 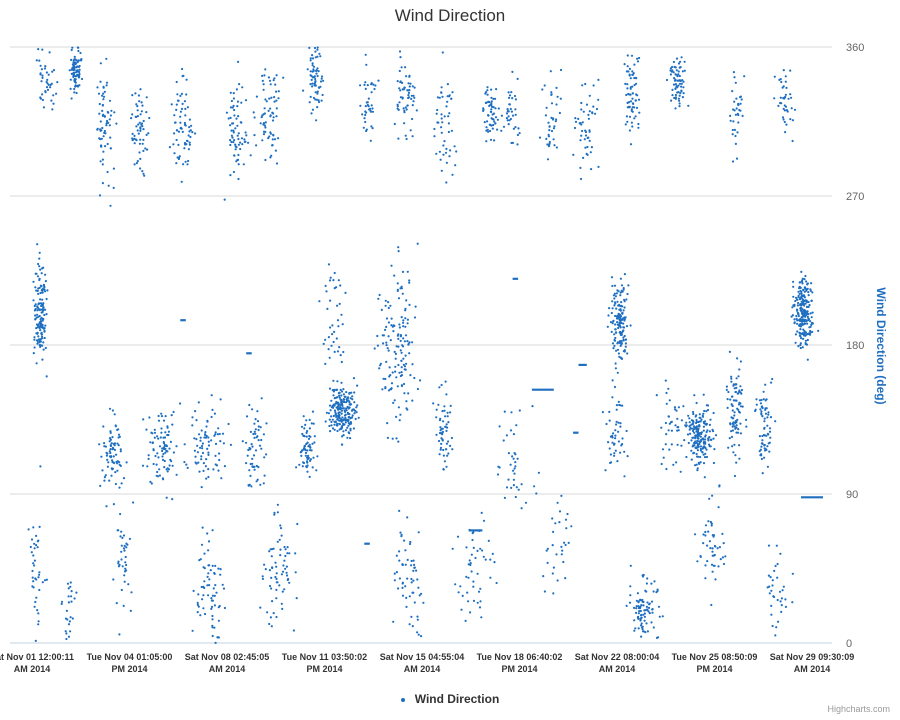 What do you see at coordinates (858, 709) in the screenshot?
I see `credits-link: Highcharts.com` at bounding box center [858, 709].